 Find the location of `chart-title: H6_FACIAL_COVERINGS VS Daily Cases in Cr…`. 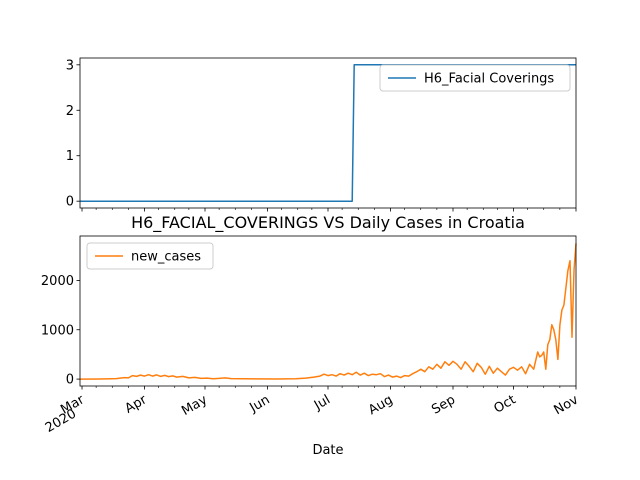

chart-title: H6_FACIAL_COVERINGS VS Daily Cases in Cr… is located at coordinates (328, 223).